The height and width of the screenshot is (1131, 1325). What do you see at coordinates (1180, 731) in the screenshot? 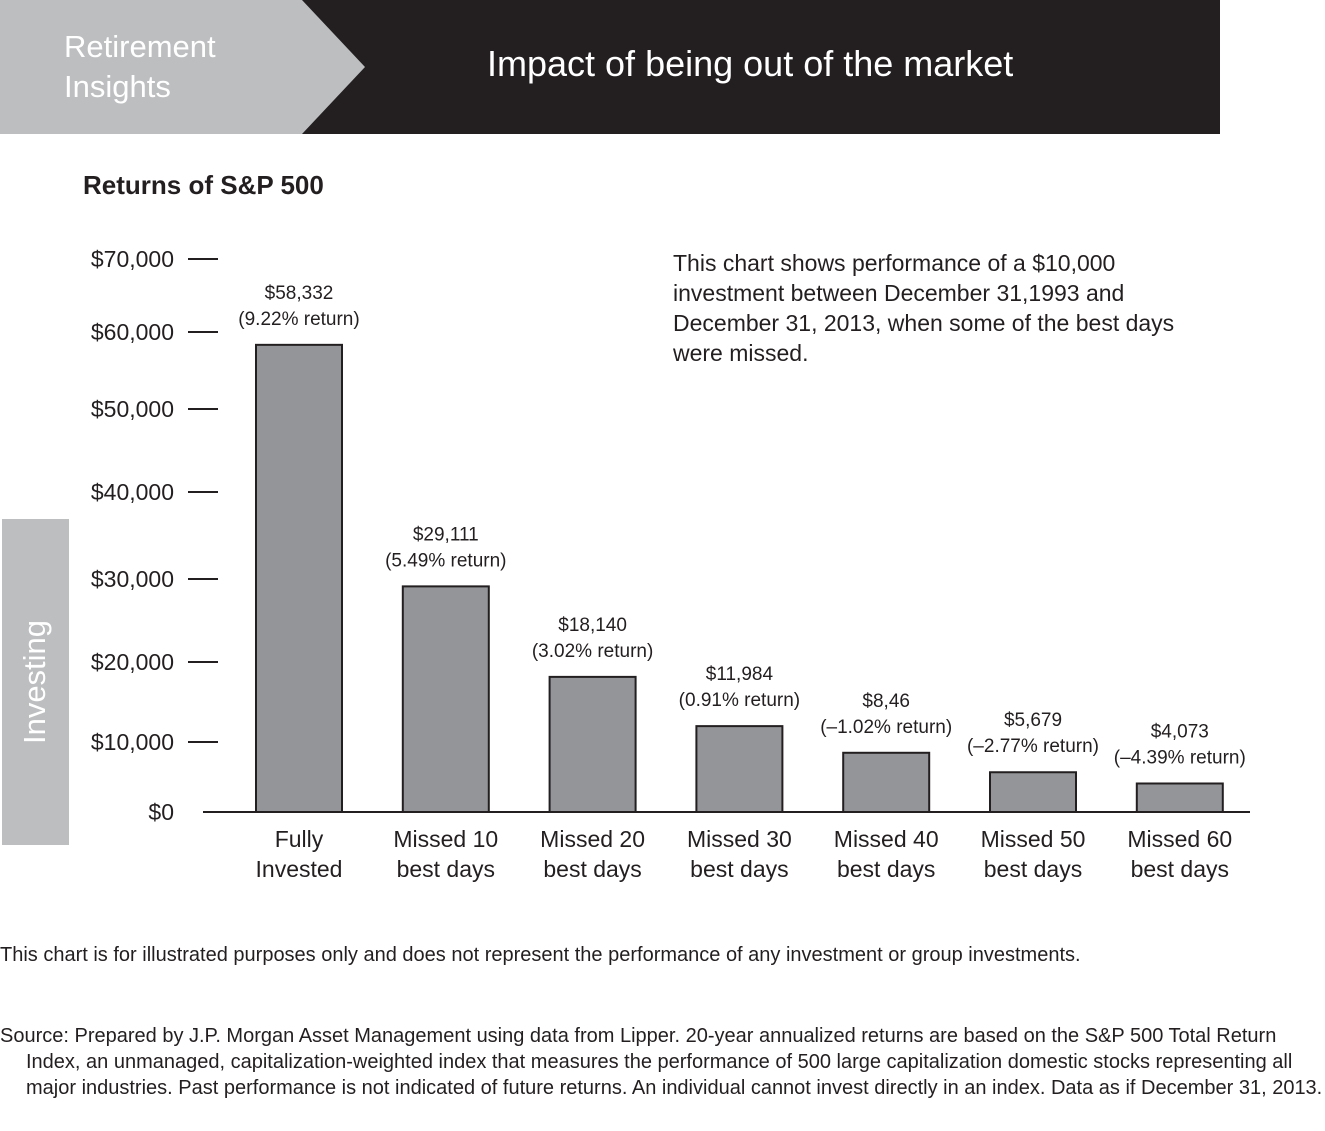
I see `bar-value-label: $4,073` at bounding box center [1180, 731].